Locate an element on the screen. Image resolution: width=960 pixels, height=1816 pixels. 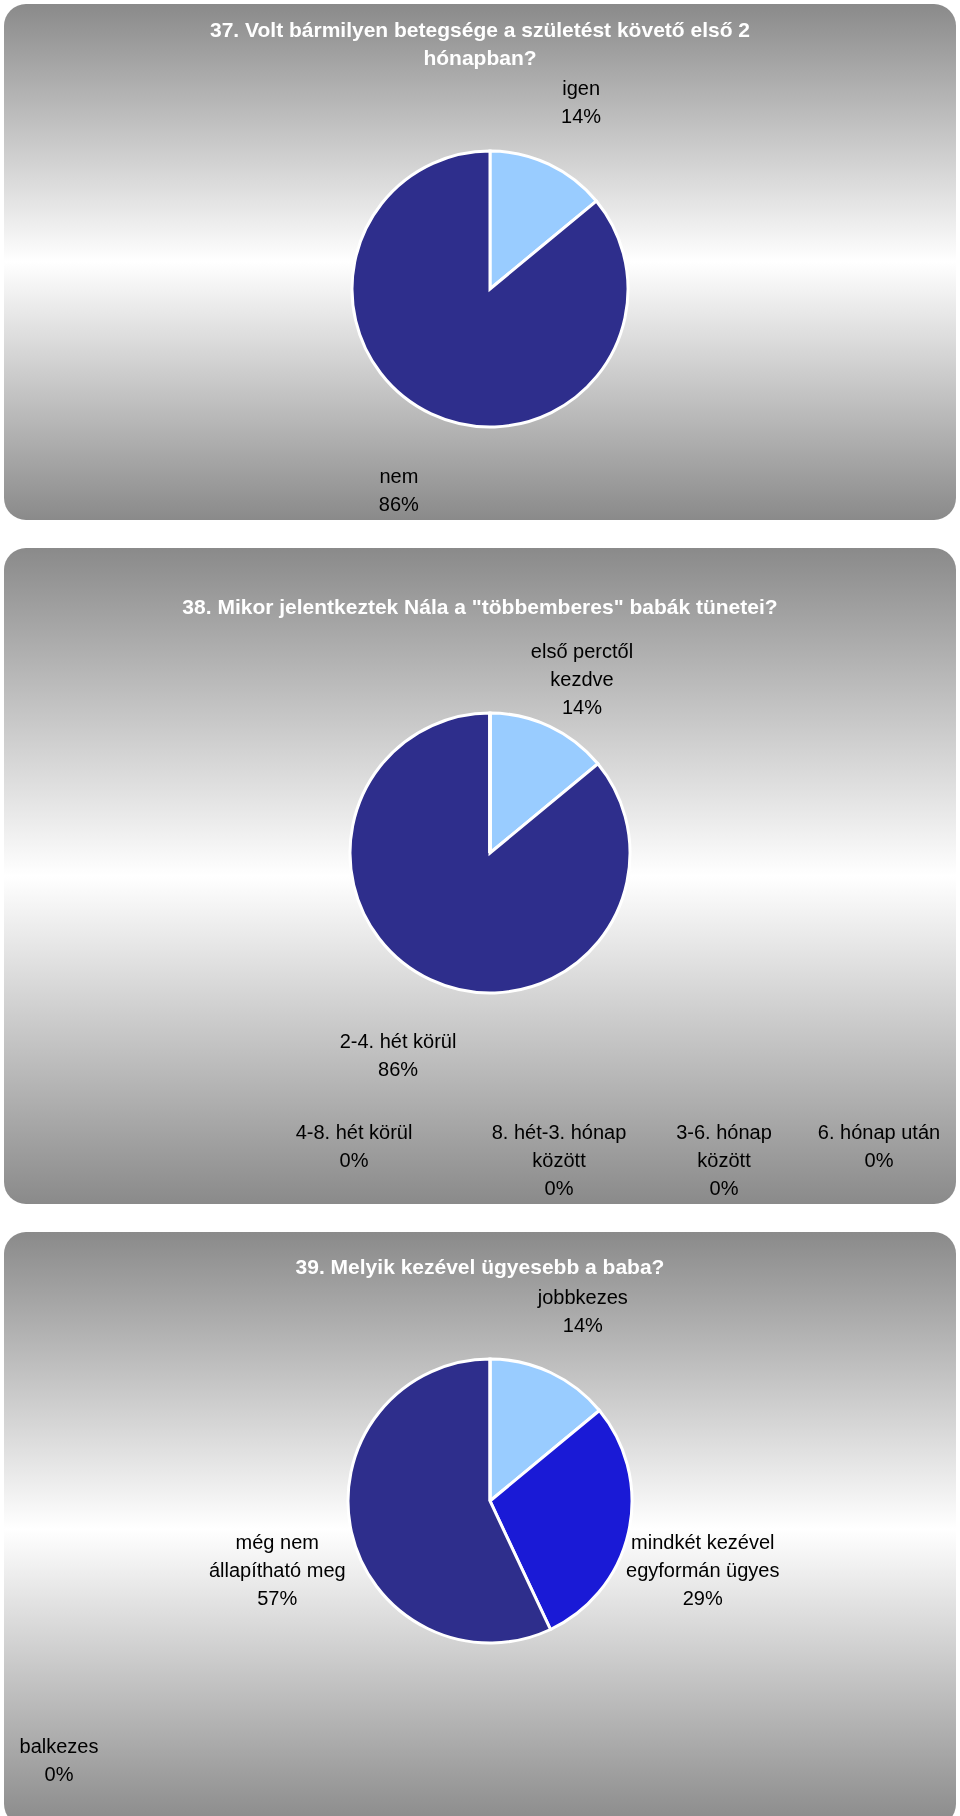
category-label: 4-8. hét körül is located at coordinates (354, 1132).